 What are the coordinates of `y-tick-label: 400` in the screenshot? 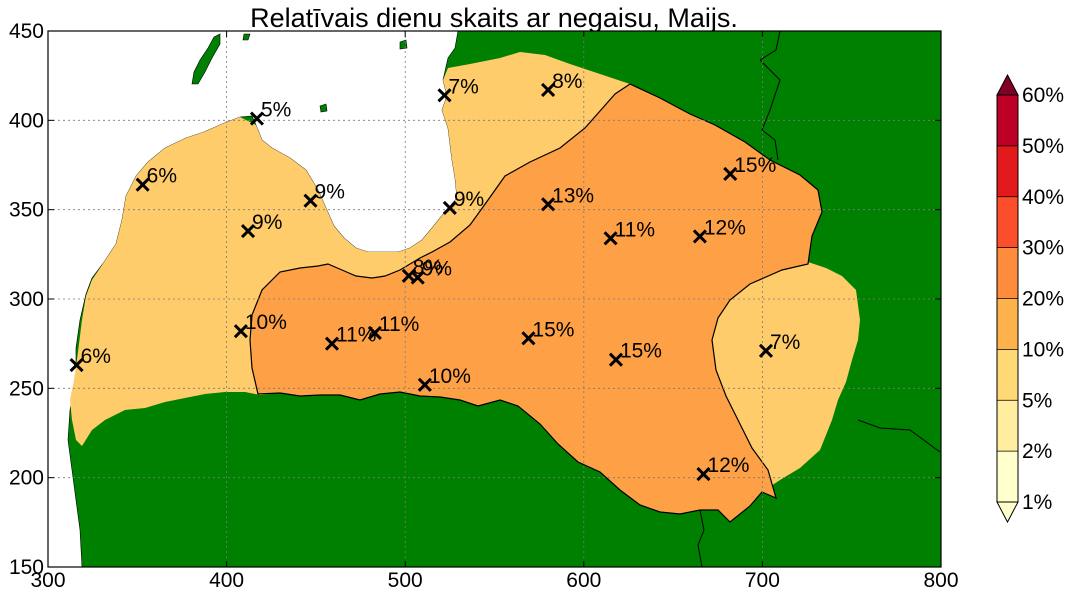 It's located at (26, 120).